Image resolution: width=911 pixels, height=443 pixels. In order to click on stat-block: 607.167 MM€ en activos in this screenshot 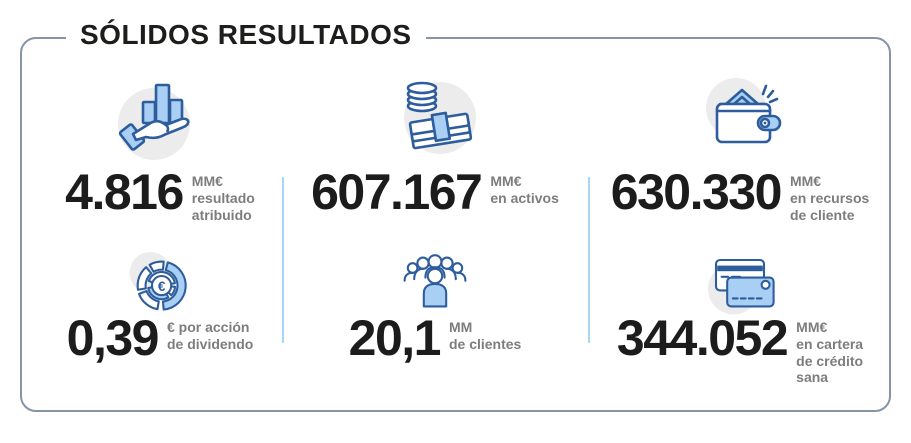, I will do `click(435, 192)`.